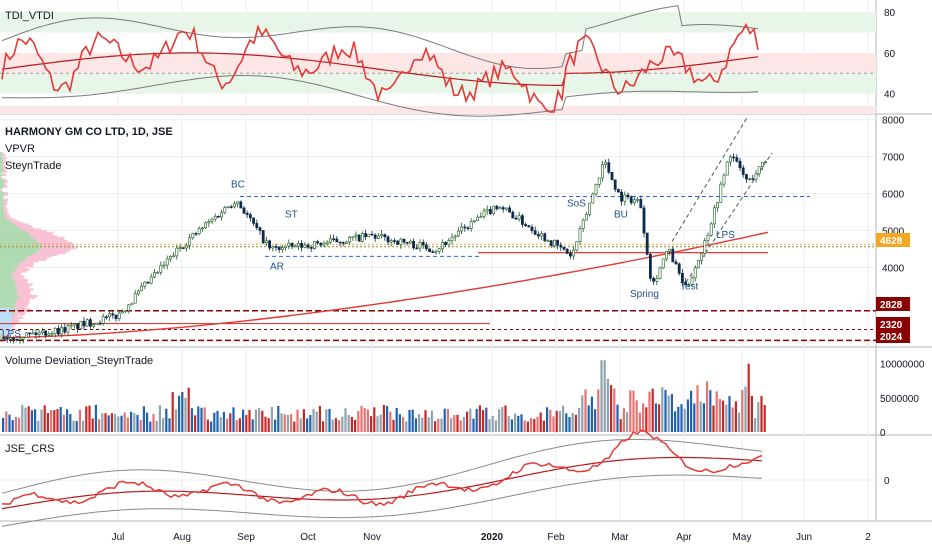 This screenshot has width=932, height=550. Describe the element at coordinates (556, 537) in the screenshot. I see `time-axis-label: Feb` at that location.